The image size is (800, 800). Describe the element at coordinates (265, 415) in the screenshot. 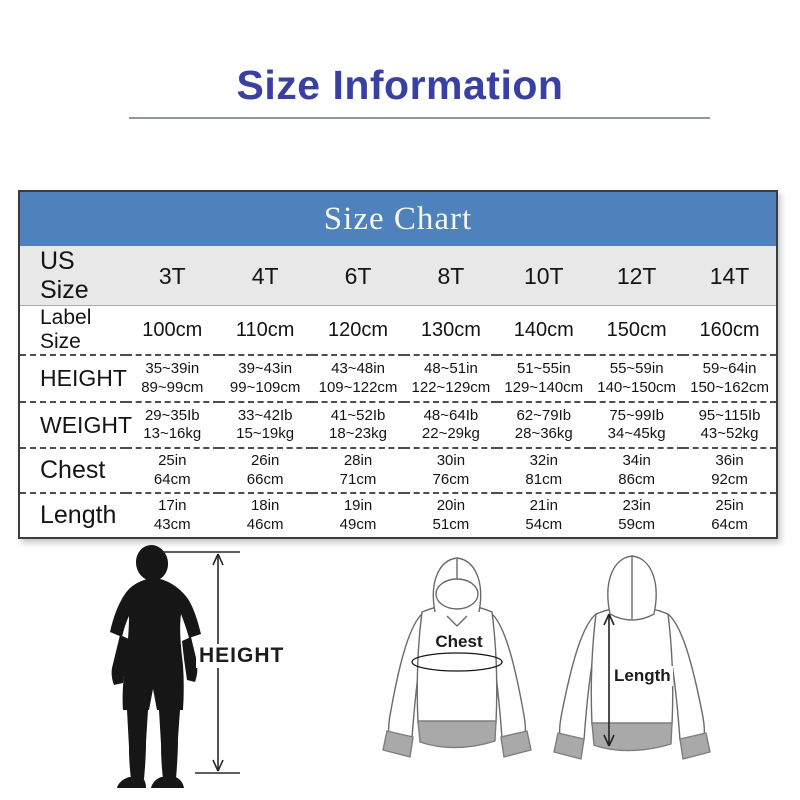

I see `cell-line: 33~42Ib` at that location.